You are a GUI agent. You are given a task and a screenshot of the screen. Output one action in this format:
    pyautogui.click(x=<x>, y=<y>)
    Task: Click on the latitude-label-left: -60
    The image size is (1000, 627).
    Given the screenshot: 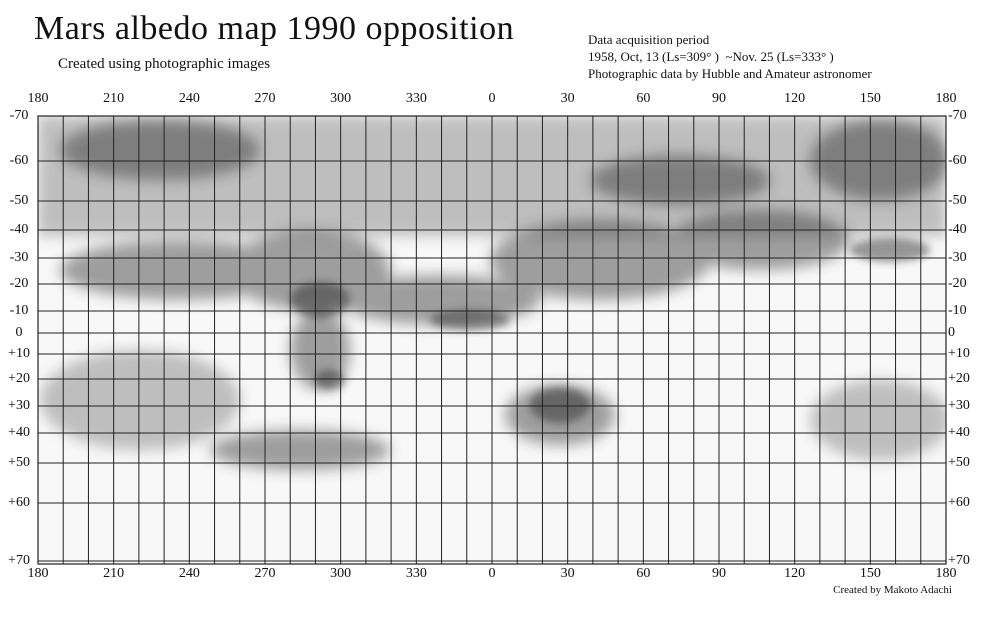 What is the action you would take?
    pyautogui.click(x=19, y=160)
    